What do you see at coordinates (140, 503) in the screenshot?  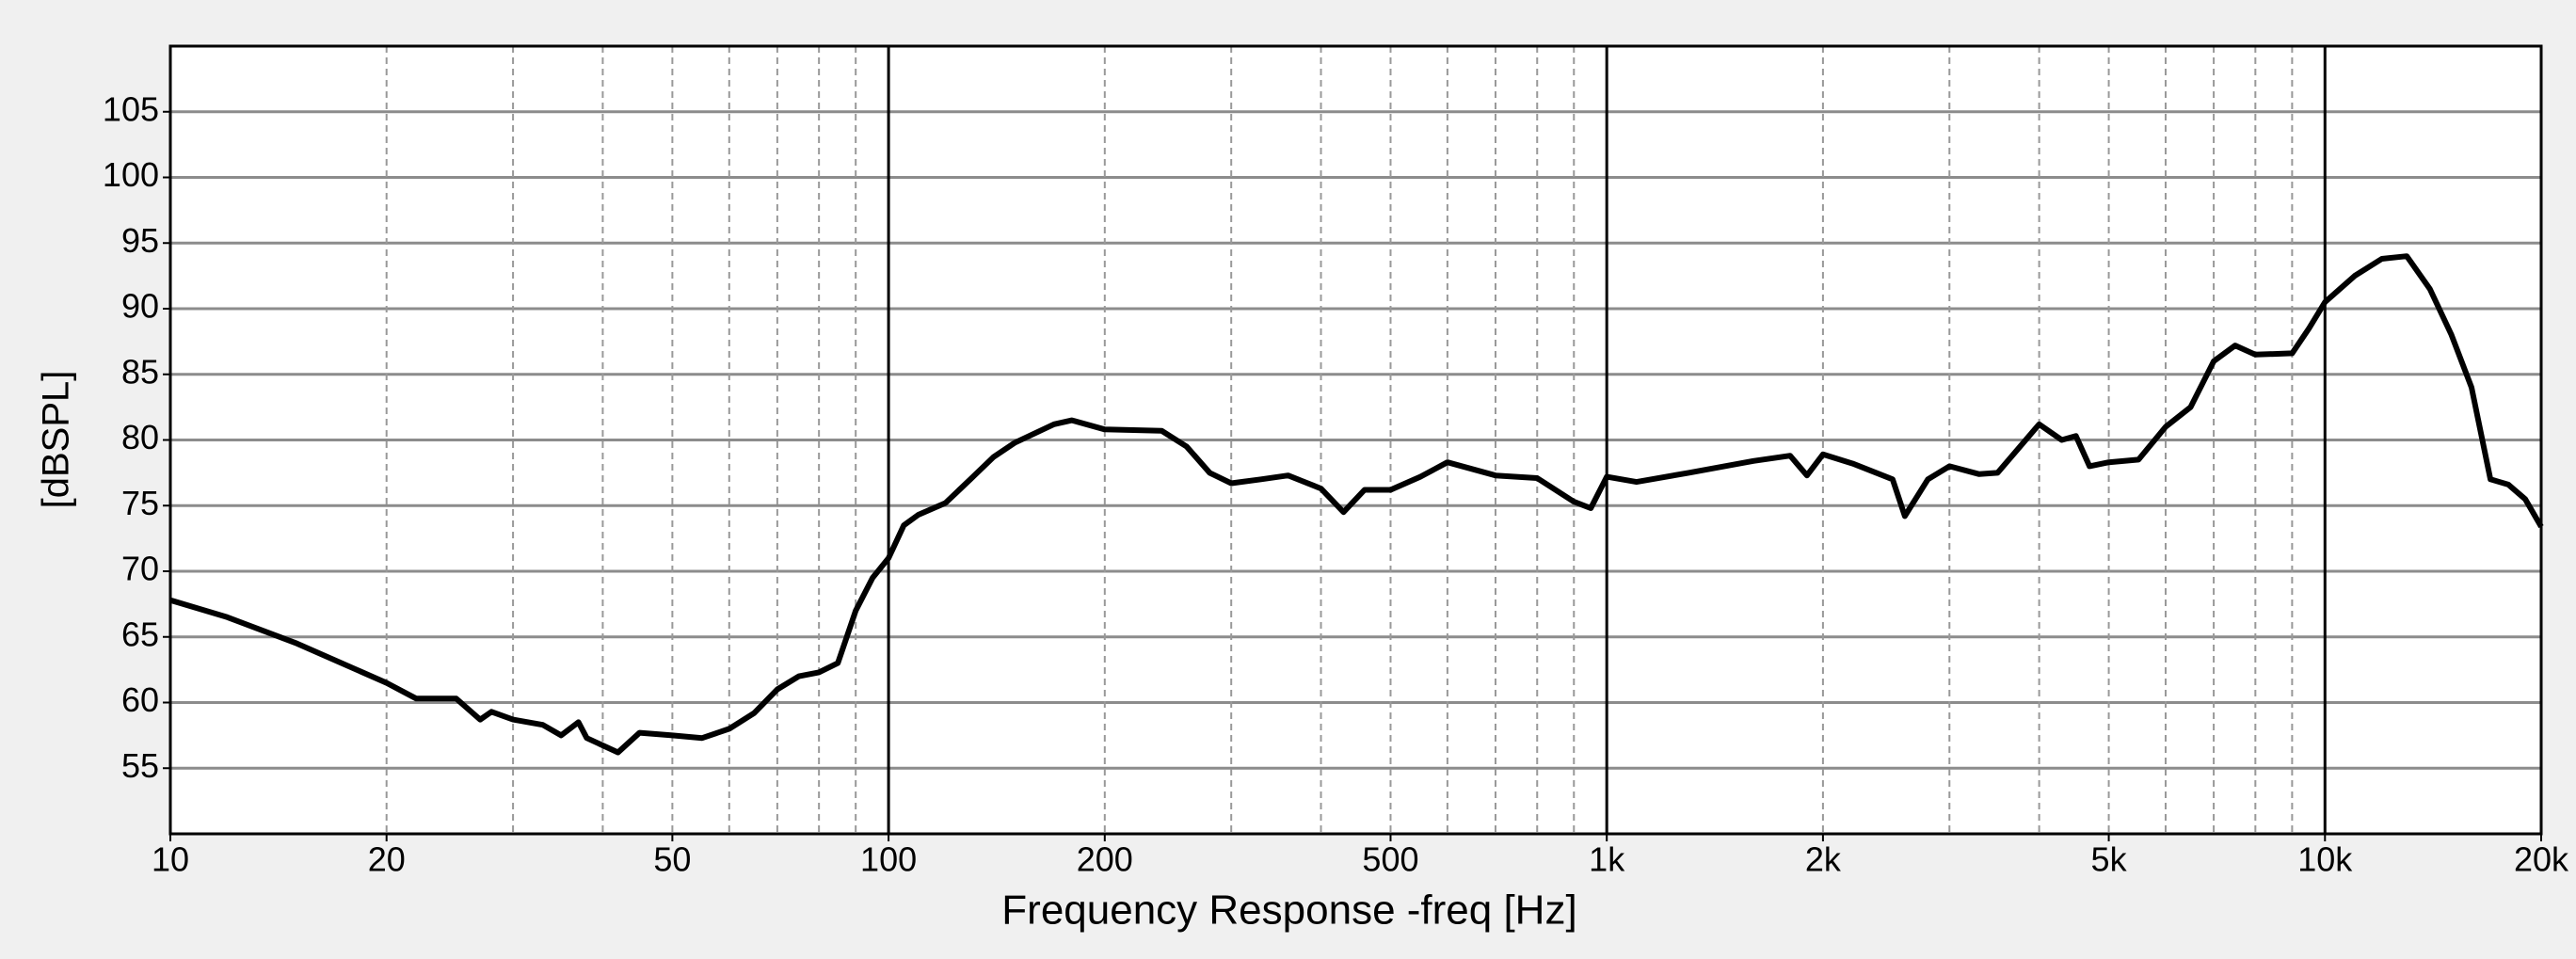 I see `y-tick-label: 75` at bounding box center [140, 503].